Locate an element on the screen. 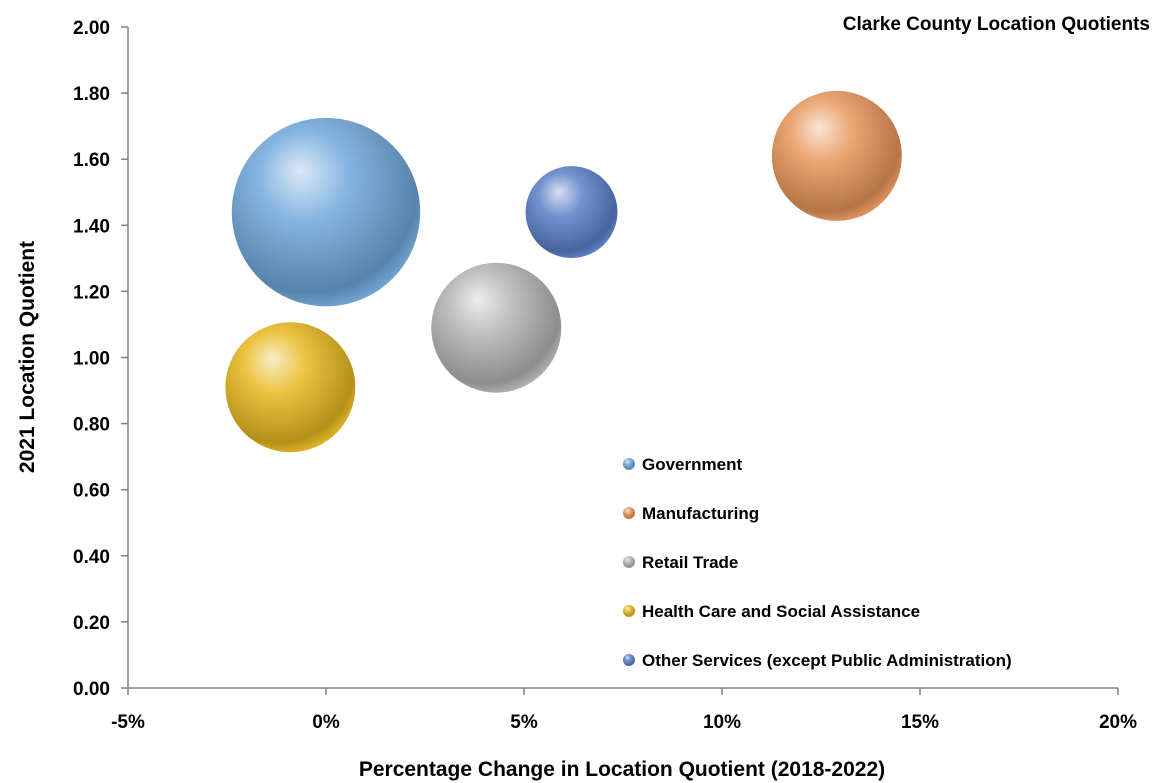 This screenshot has height=783, width=1152. legend-label: Retail Trade is located at coordinates (690, 562).